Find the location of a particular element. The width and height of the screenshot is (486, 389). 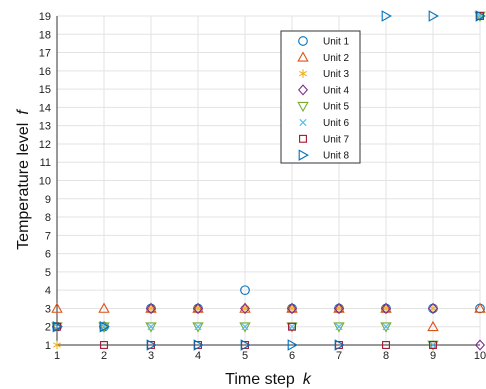

y-tick-label: 18 is located at coordinates (45, 35).